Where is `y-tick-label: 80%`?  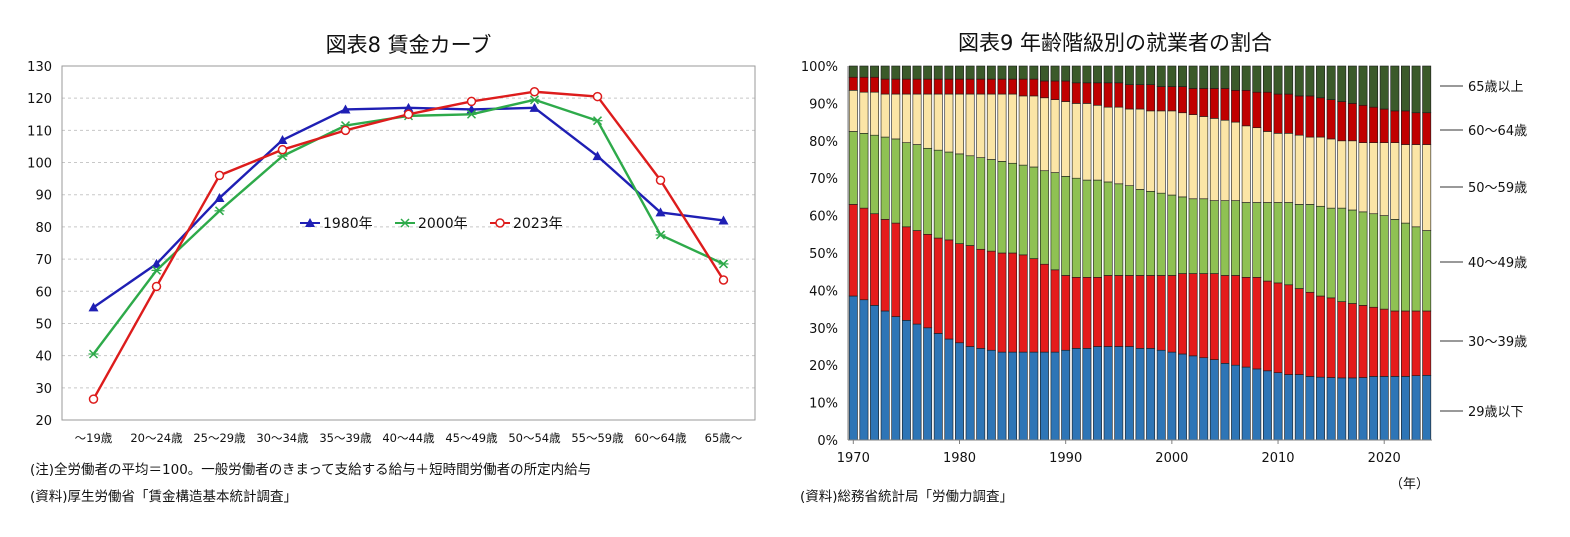 y-tick-label: 80% is located at coordinates (823, 142).